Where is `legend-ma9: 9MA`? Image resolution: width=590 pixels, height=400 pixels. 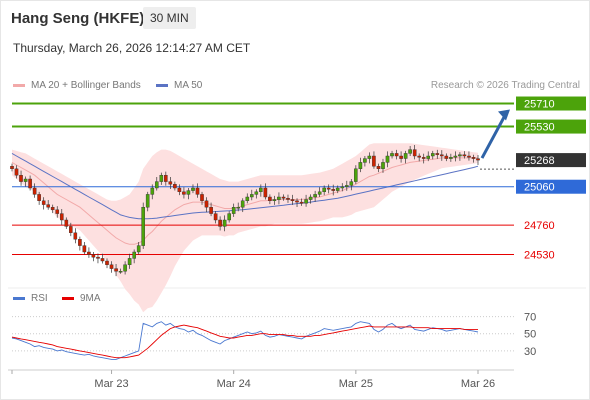
legend-ma9: 9MA is located at coordinates (81, 298).